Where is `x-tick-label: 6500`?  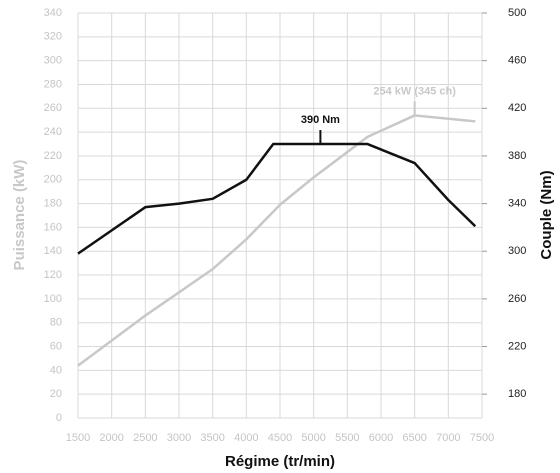
x-tick-label: 6500 is located at coordinates (414, 438).